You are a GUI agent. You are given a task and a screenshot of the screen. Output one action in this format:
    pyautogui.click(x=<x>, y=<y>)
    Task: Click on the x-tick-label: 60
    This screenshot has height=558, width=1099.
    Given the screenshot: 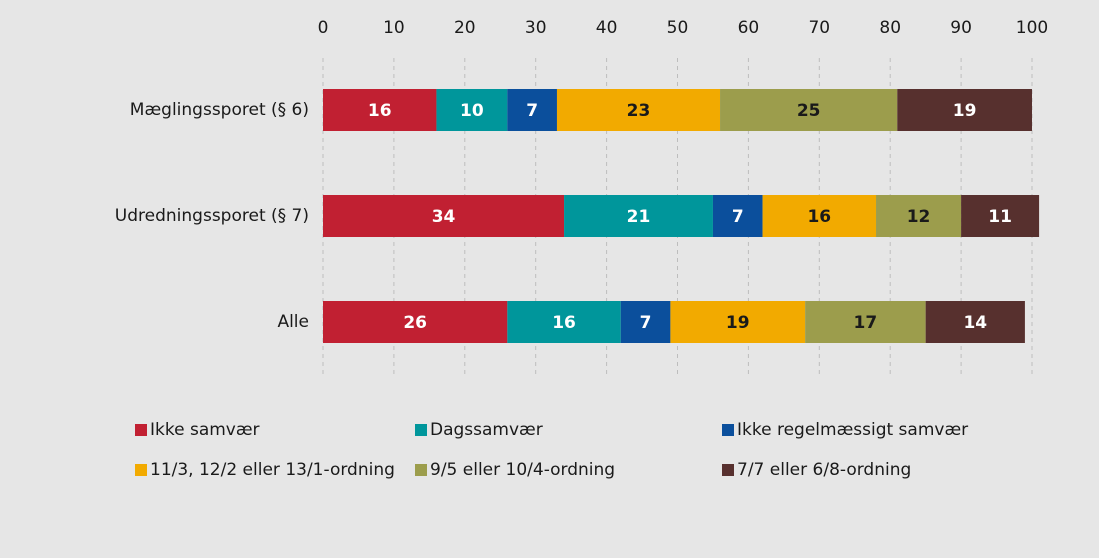 What is the action you would take?
    pyautogui.click(x=749, y=28)
    